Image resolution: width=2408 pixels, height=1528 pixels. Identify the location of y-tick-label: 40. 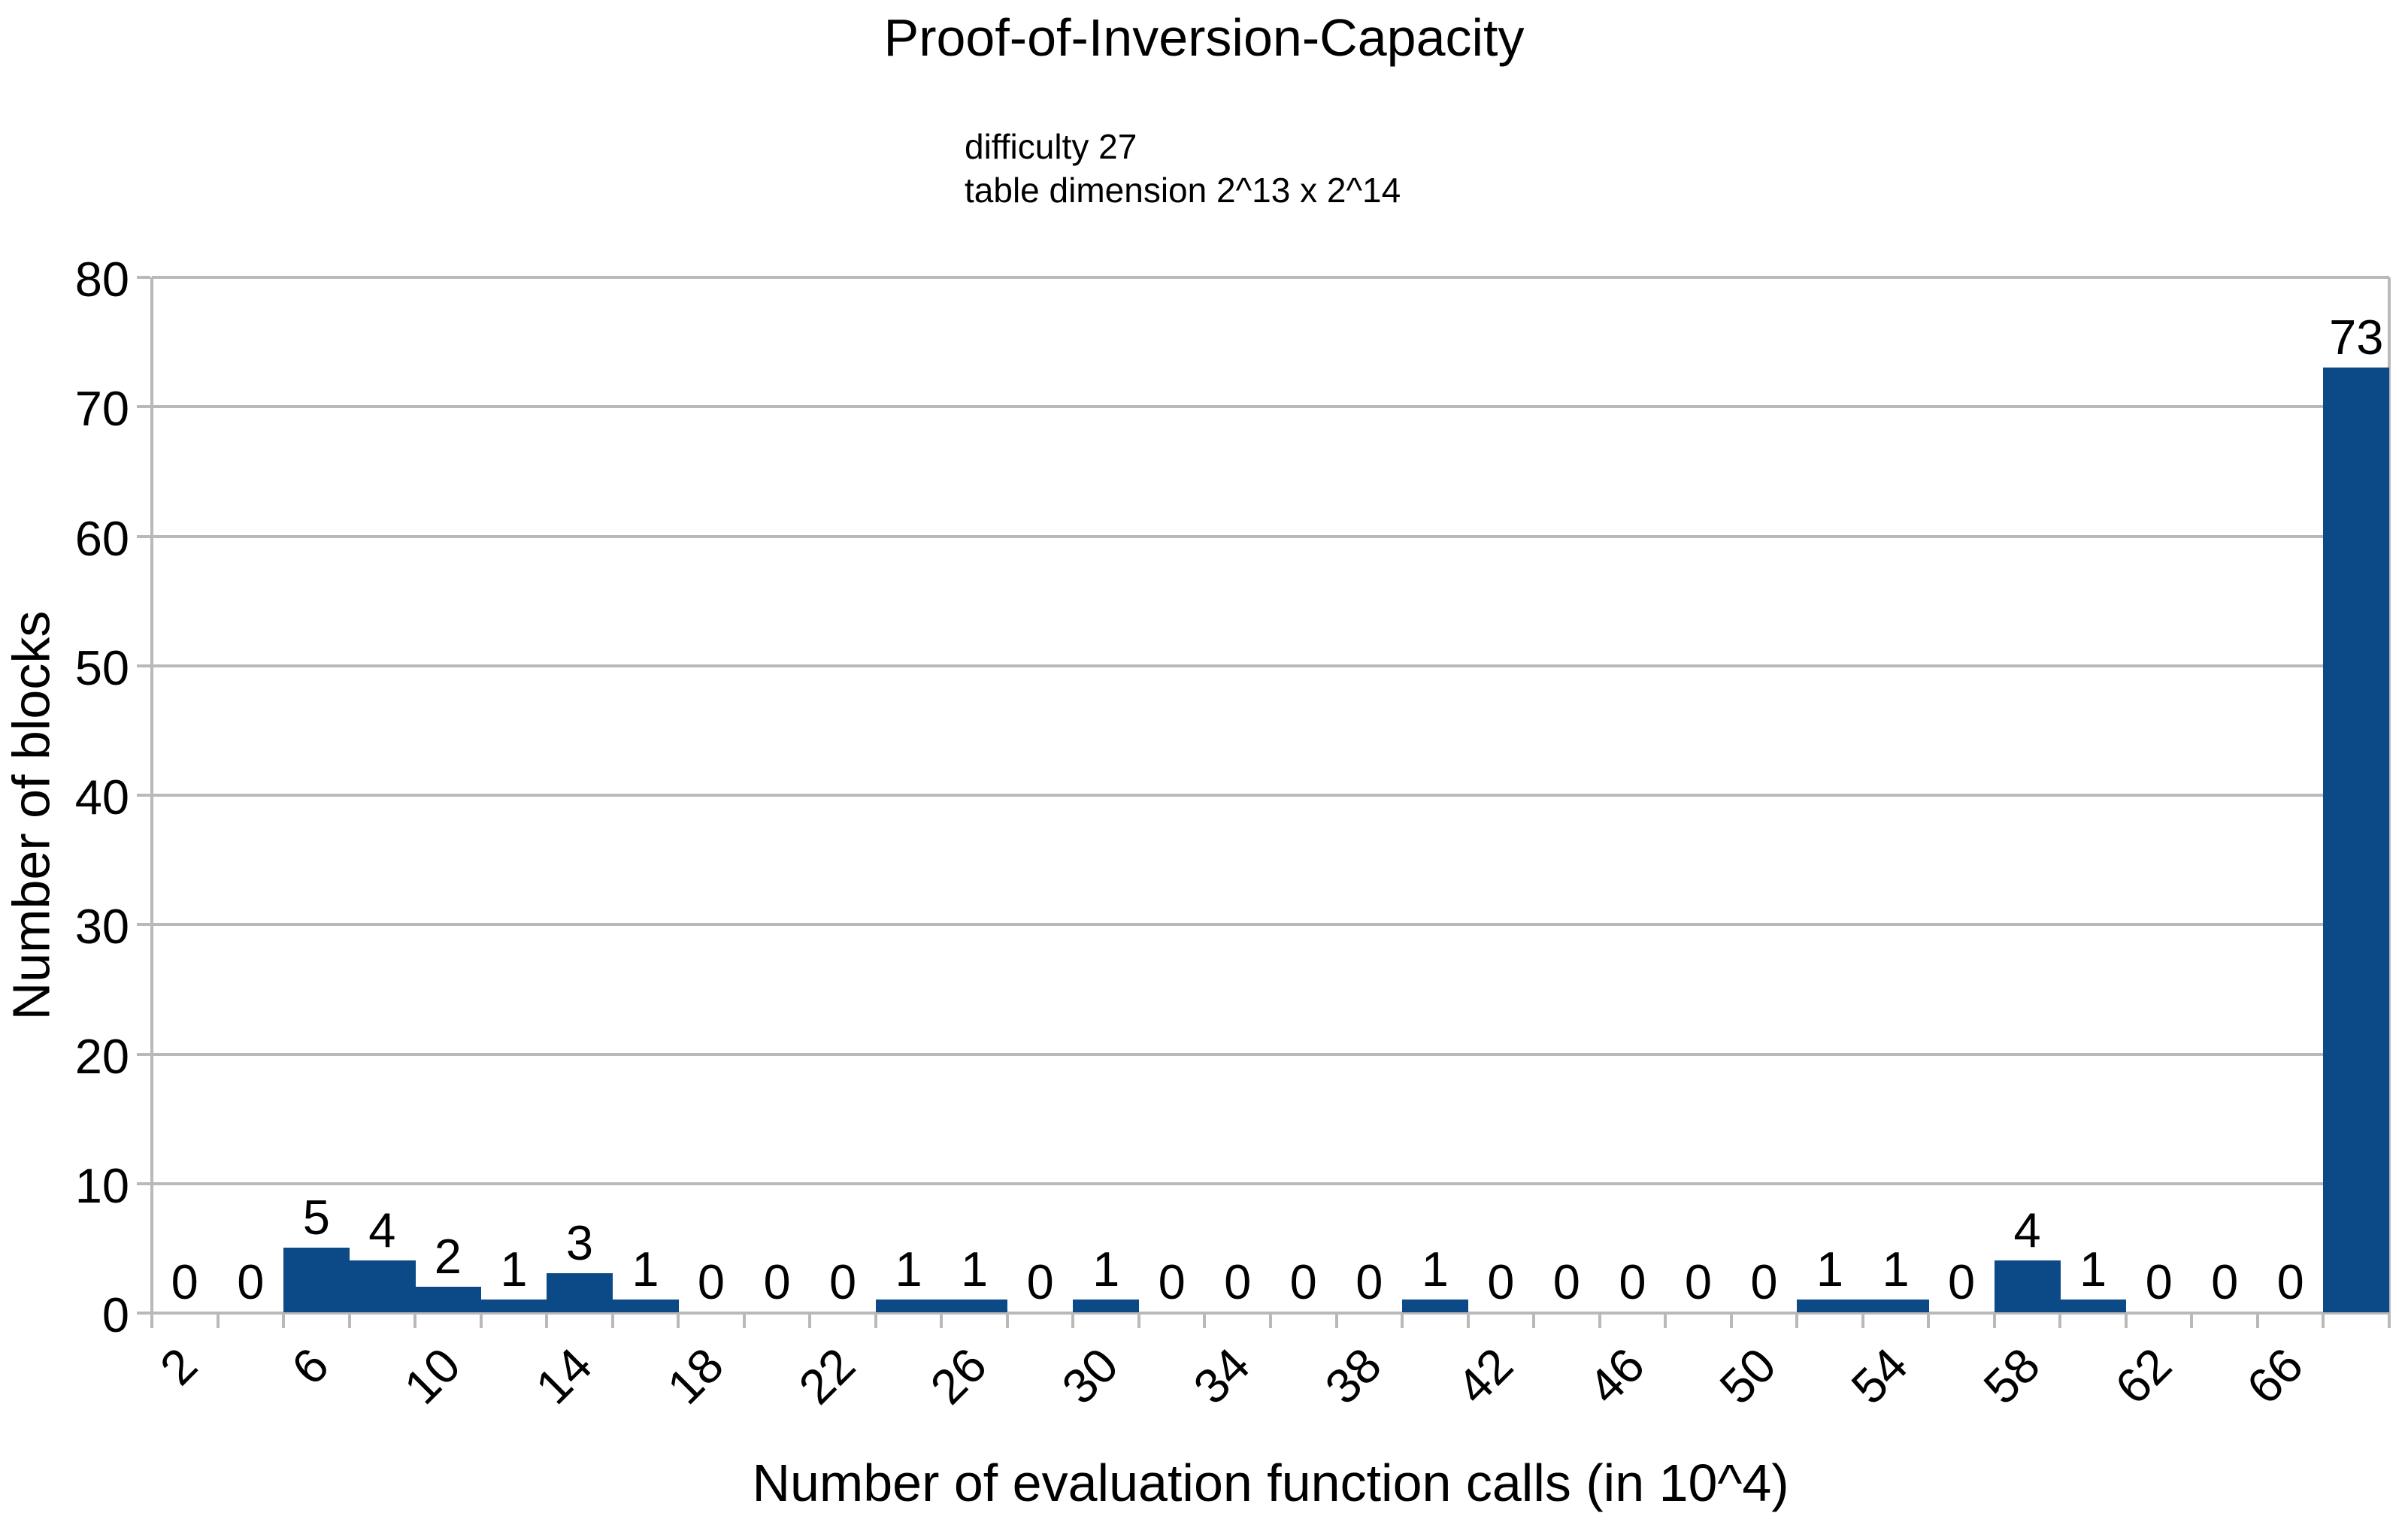
(102, 798).